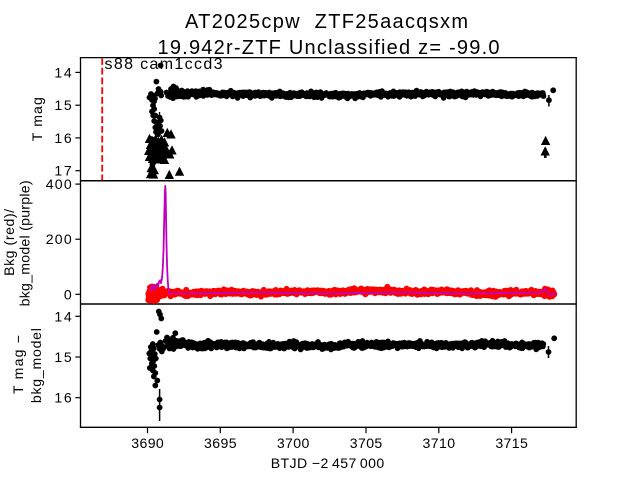 The image size is (640, 485). I want to click on svg-text: s88 cam1ccd3, so click(164, 64).